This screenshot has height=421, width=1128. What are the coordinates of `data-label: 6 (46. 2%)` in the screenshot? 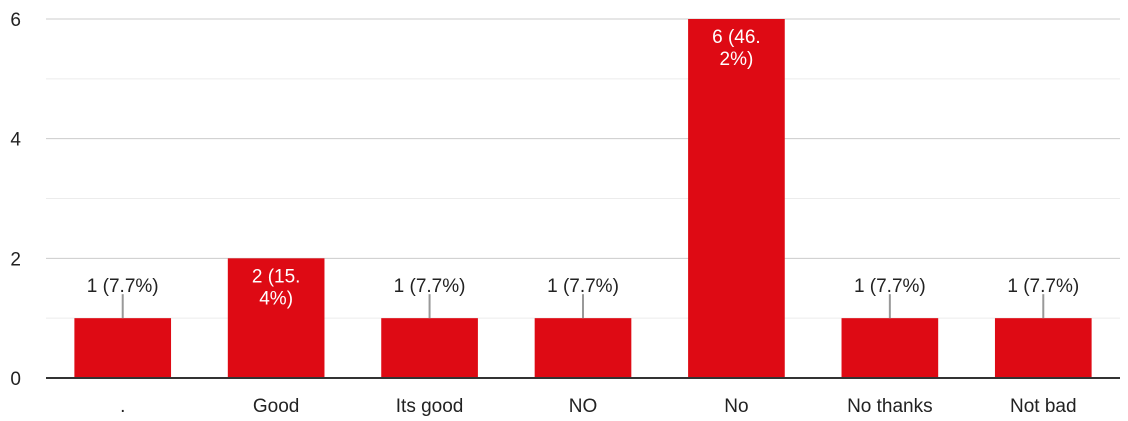 It's located at (736, 48).